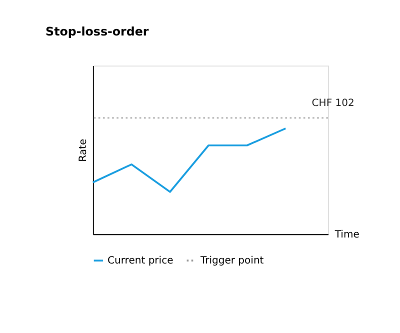 This screenshot has height=333, width=400. Describe the element at coordinates (333, 104) in the screenshot. I see `text: CHF 102` at that location.